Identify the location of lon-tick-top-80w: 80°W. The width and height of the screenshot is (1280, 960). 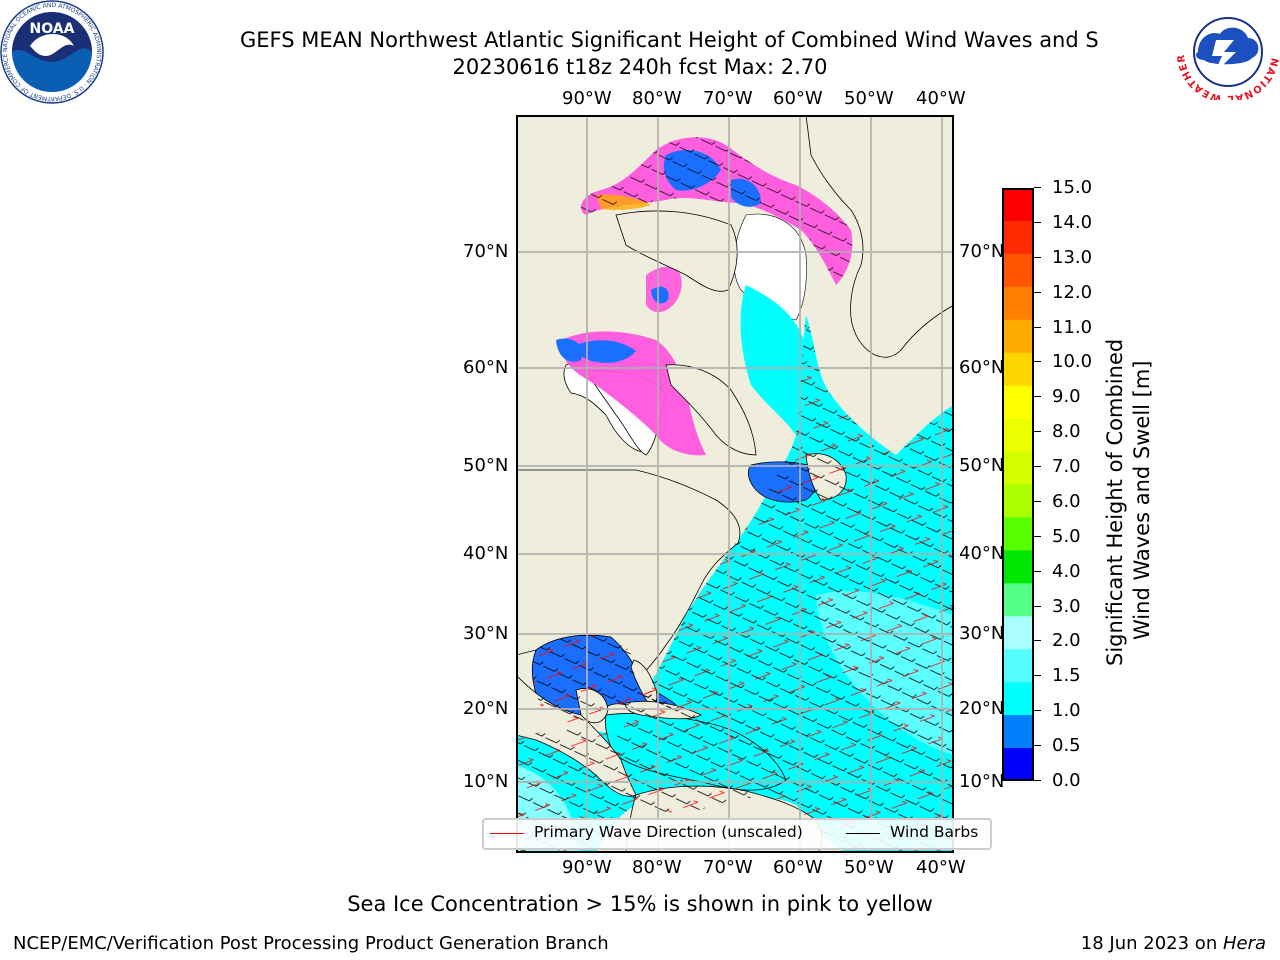
(657, 98).